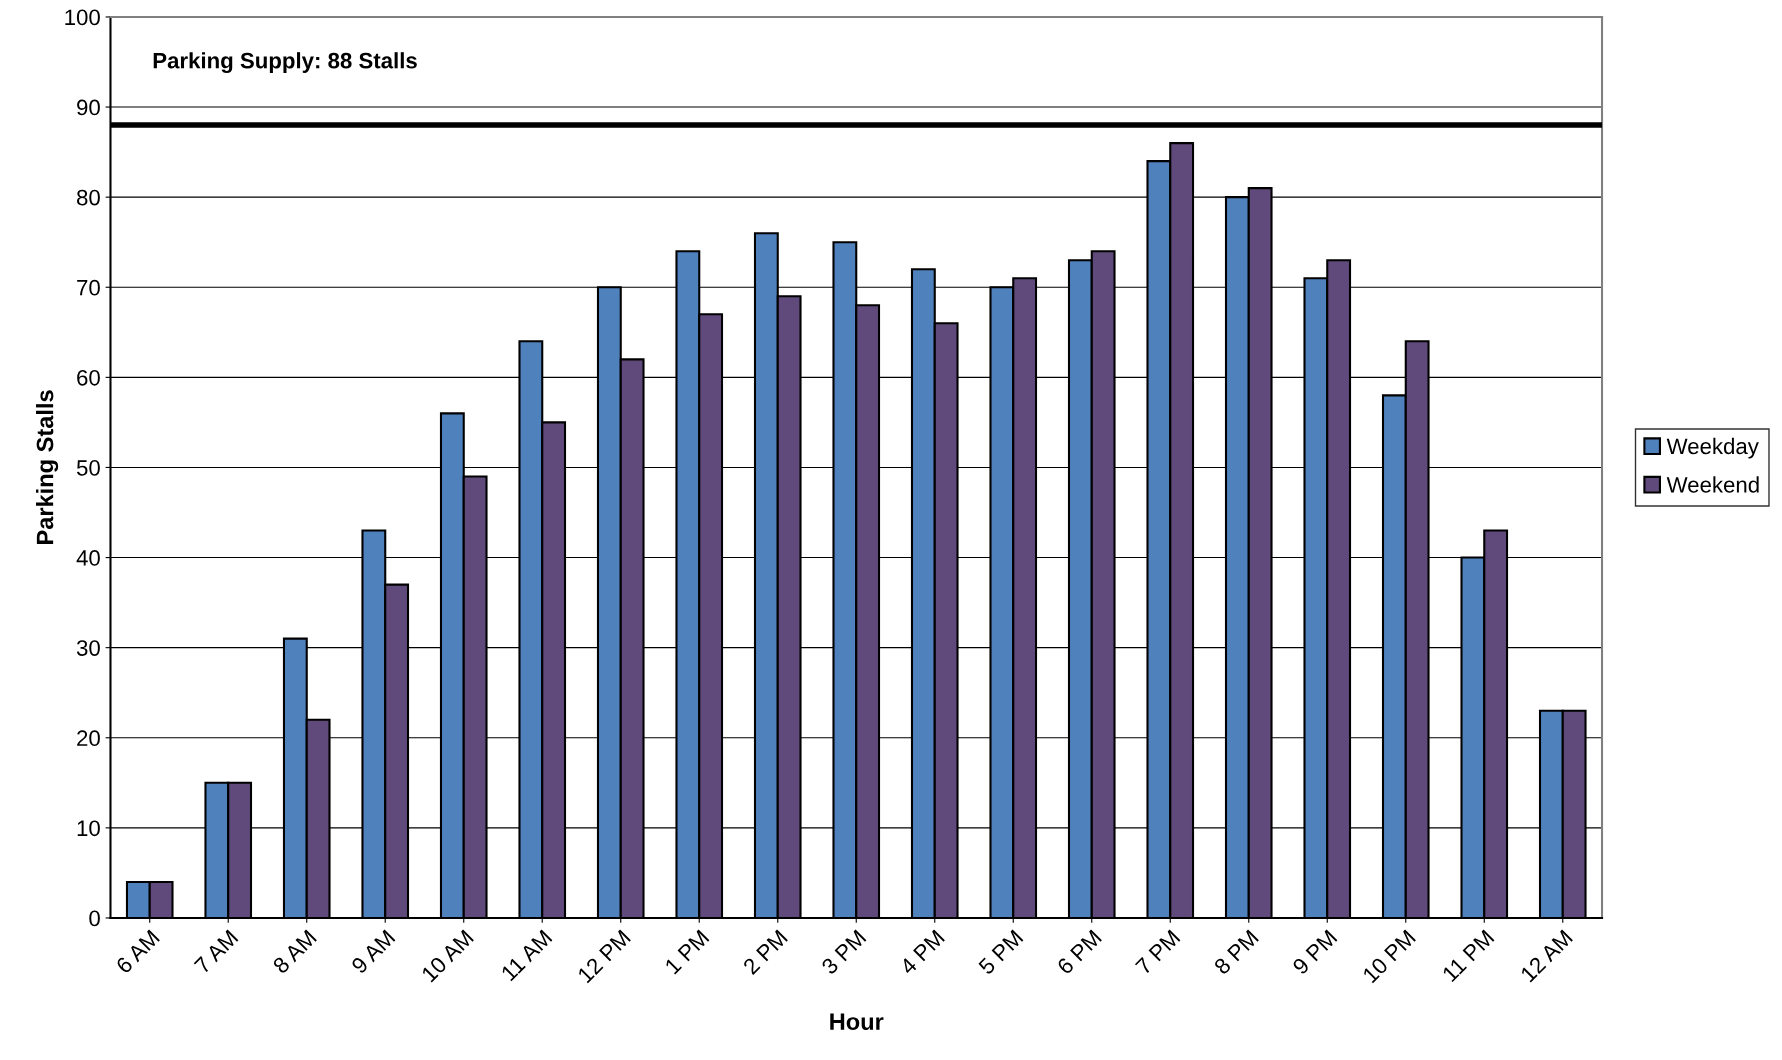 This screenshot has height=1060, width=1782. I want to click on x-tick-label: 9 PM, so click(1314, 952).